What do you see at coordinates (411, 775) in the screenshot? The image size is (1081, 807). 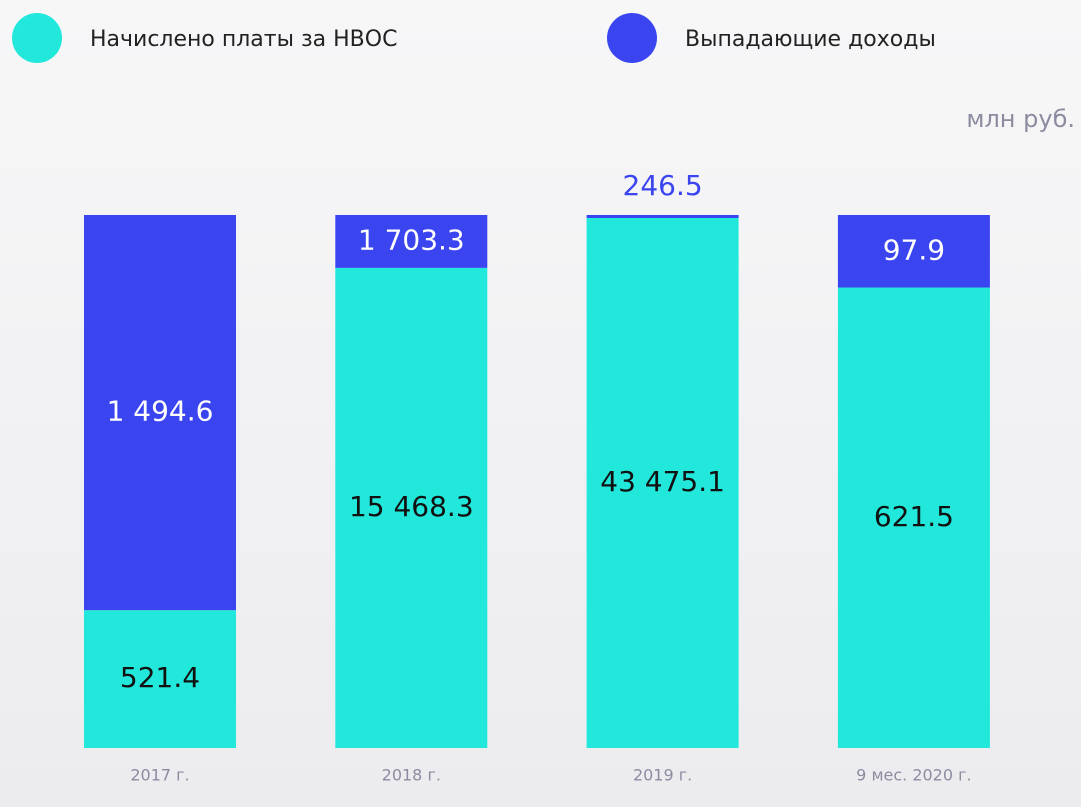 I see `x-tick-label: 2018 г.` at bounding box center [411, 775].